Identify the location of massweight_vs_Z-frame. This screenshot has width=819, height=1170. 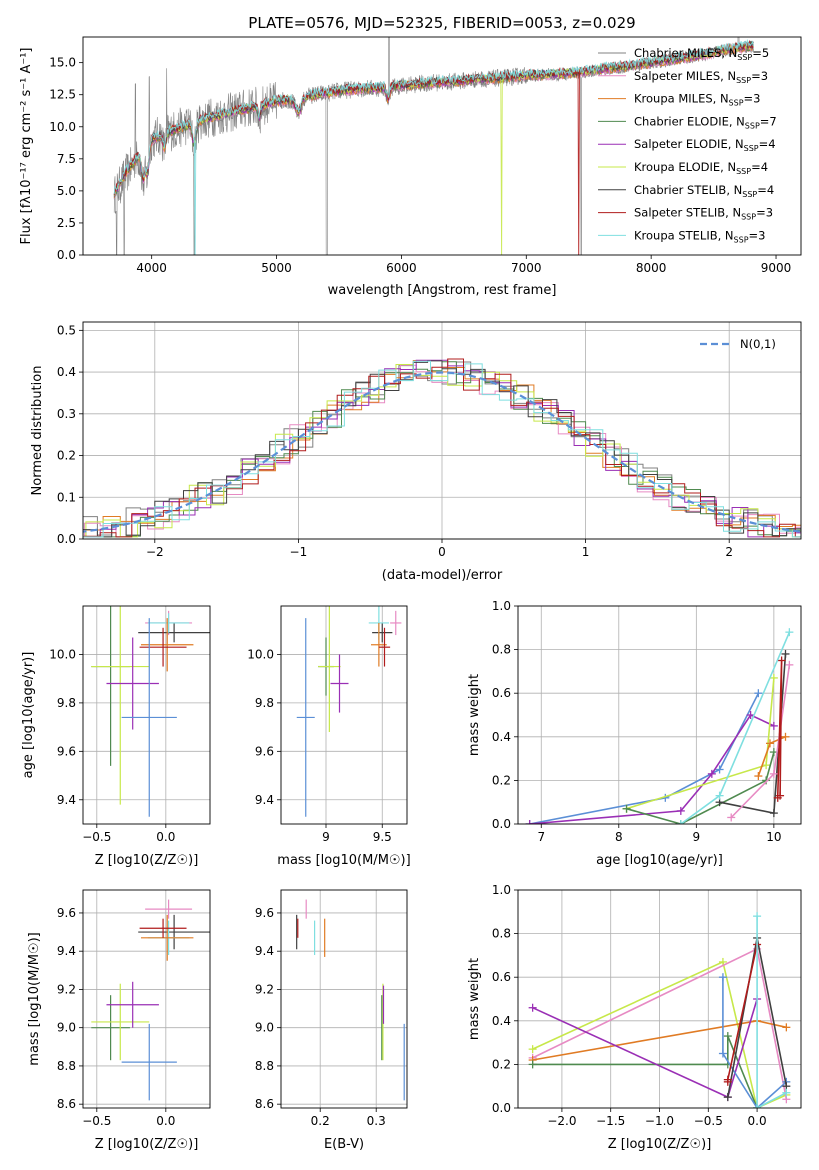
(659, 999).